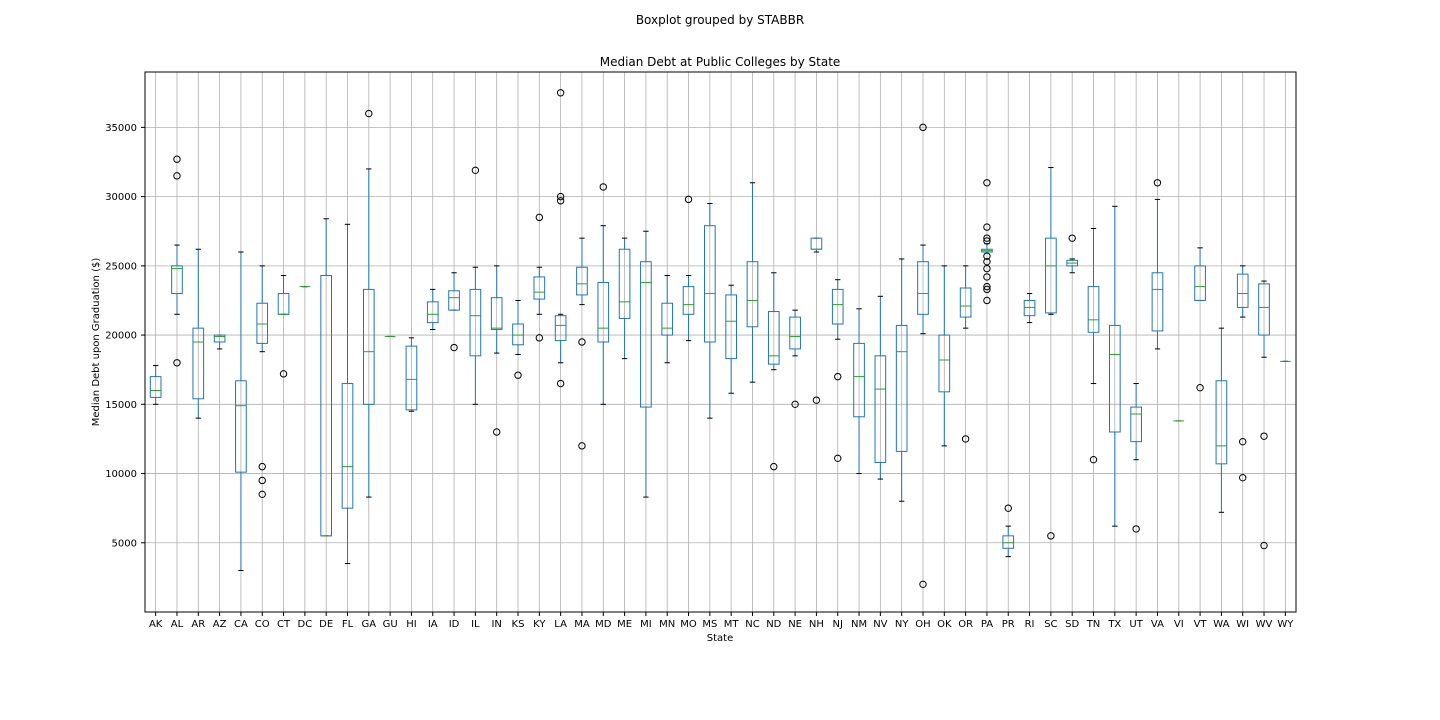 Image resolution: width=1440 pixels, height=720 pixels. Describe the element at coordinates (1093, 624) in the screenshot. I see `x-tick-label: TN` at that location.